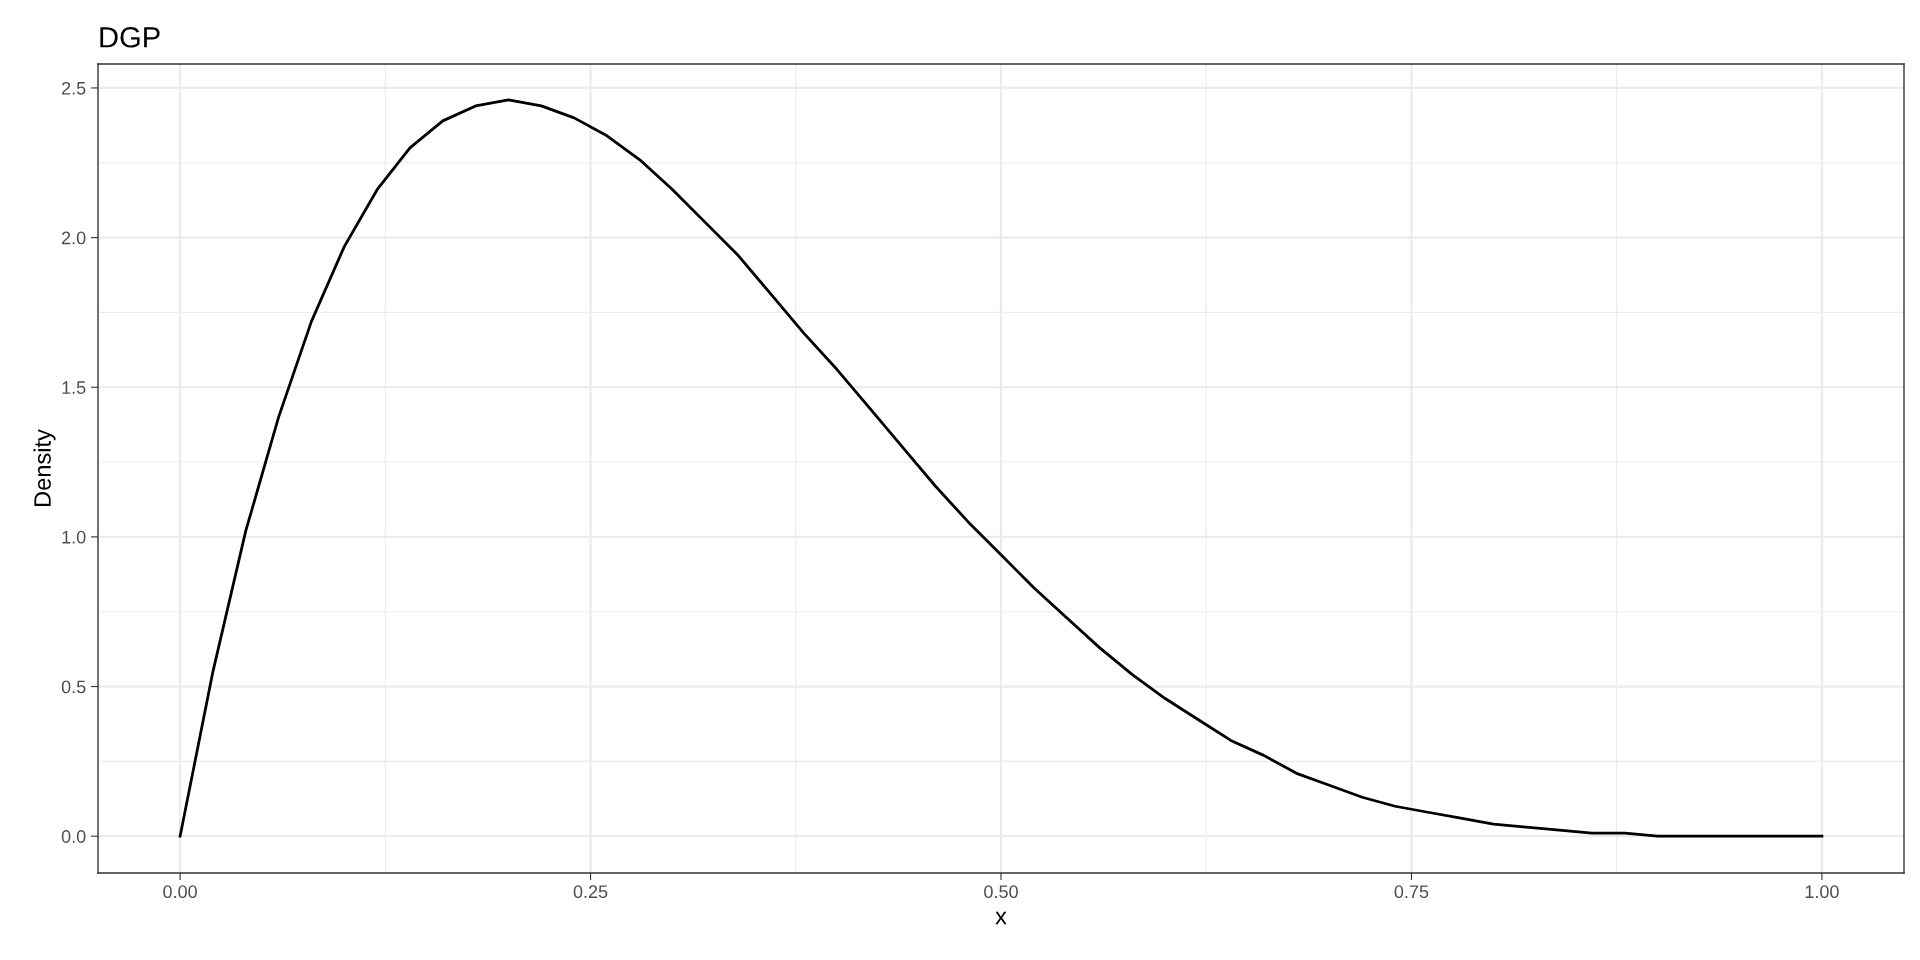  What do you see at coordinates (130, 37) in the screenshot?
I see `chart-title: DGP` at bounding box center [130, 37].